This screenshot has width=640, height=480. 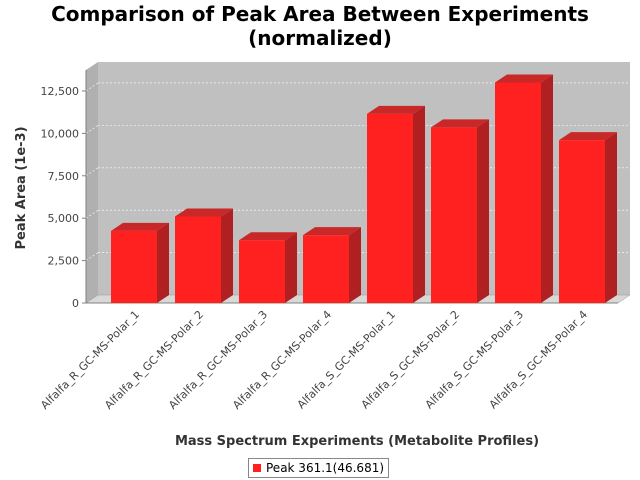 I want to click on y-tick-label: 2,500, so click(x=64, y=261).